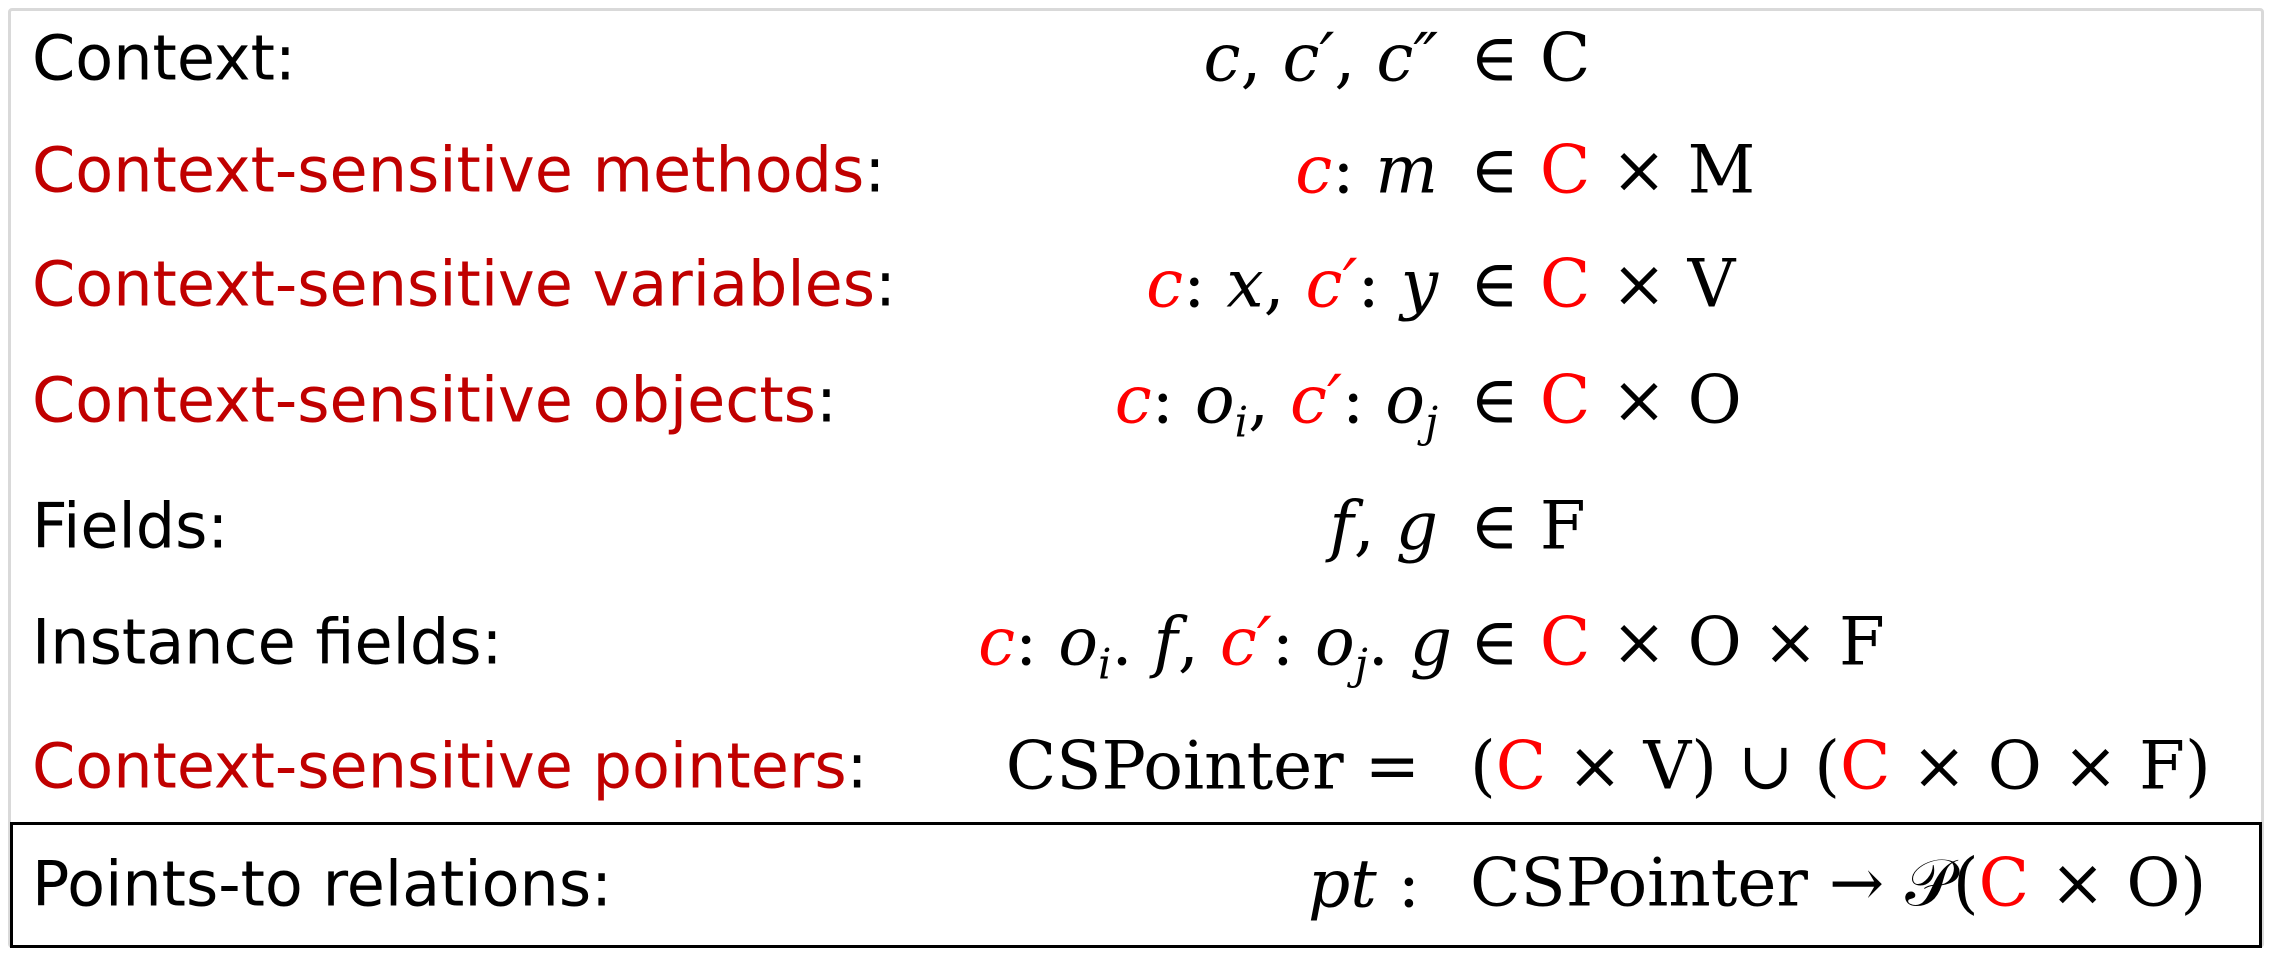 Image resolution: width=2278 pixels, height=962 pixels. What do you see at coordinates (164, 58) in the screenshot?
I see `label-context: Context:` at bounding box center [164, 58].